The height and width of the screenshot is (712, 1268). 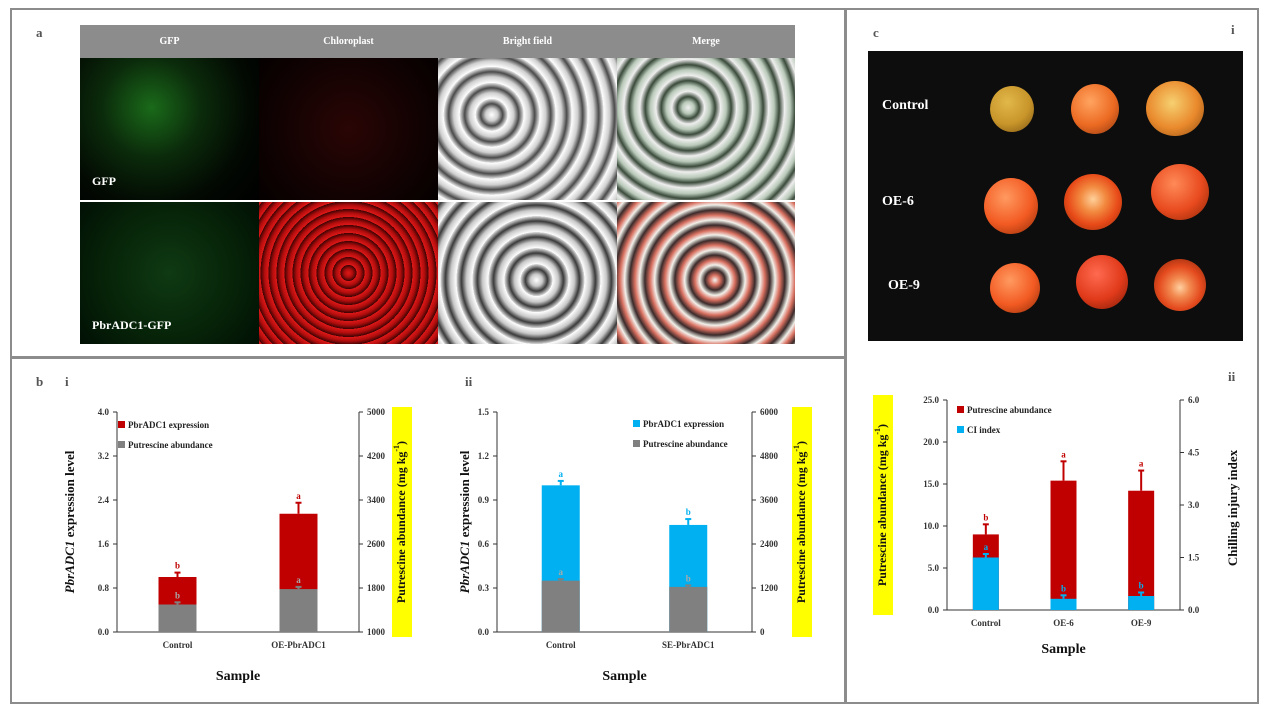 What do you see at coordinates (876, 32) in the screenshot?
I see `panel-c-label: c` at bounding box center [876, 32].